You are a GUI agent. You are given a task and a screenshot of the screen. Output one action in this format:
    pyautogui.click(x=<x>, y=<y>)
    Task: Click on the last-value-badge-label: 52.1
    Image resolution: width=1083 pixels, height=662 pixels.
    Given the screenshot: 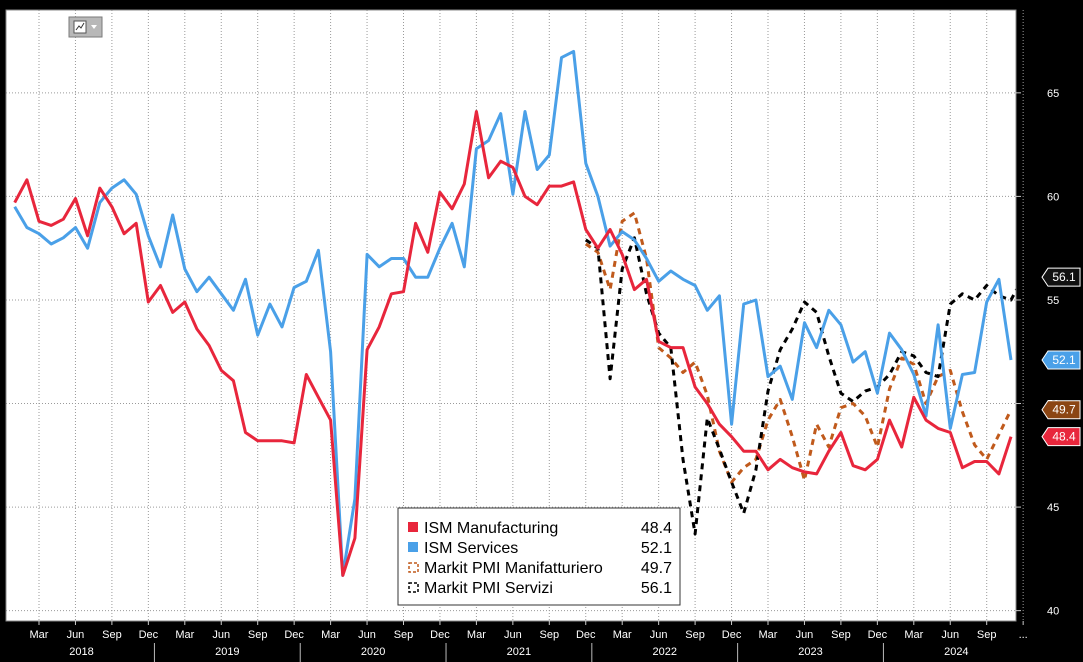 What is the action you would take?
    pyautogui.click(x=1064, y=360)
    